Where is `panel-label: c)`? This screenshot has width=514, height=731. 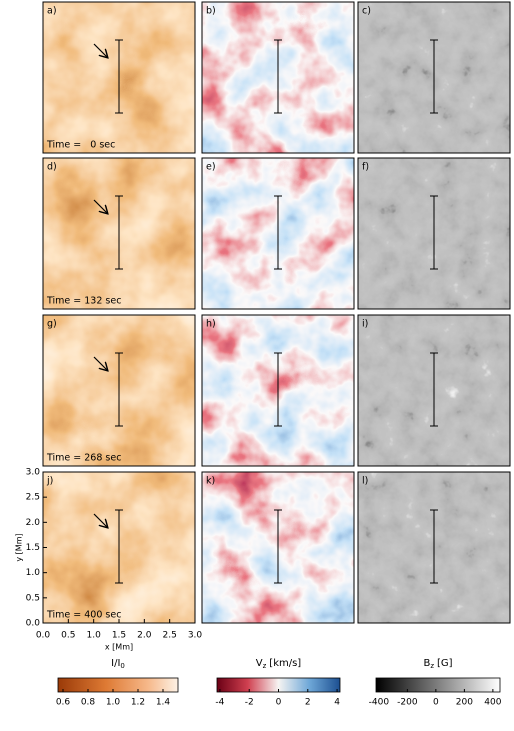
panel-label: c) is located at coordinates (366, 11).